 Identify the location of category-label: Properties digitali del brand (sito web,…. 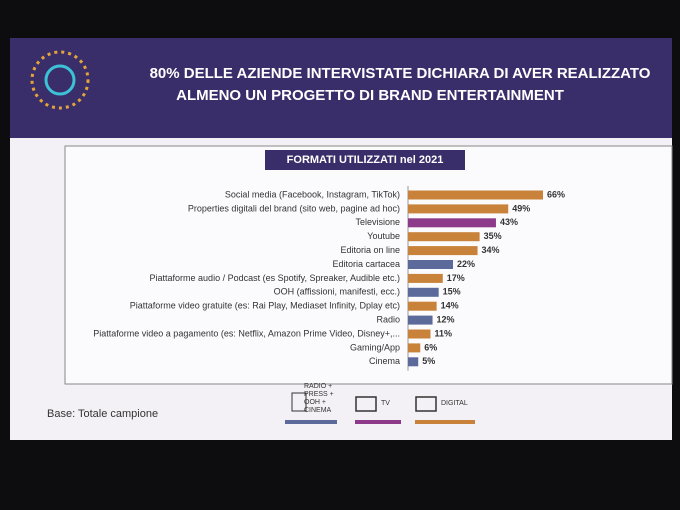
(294, 208).